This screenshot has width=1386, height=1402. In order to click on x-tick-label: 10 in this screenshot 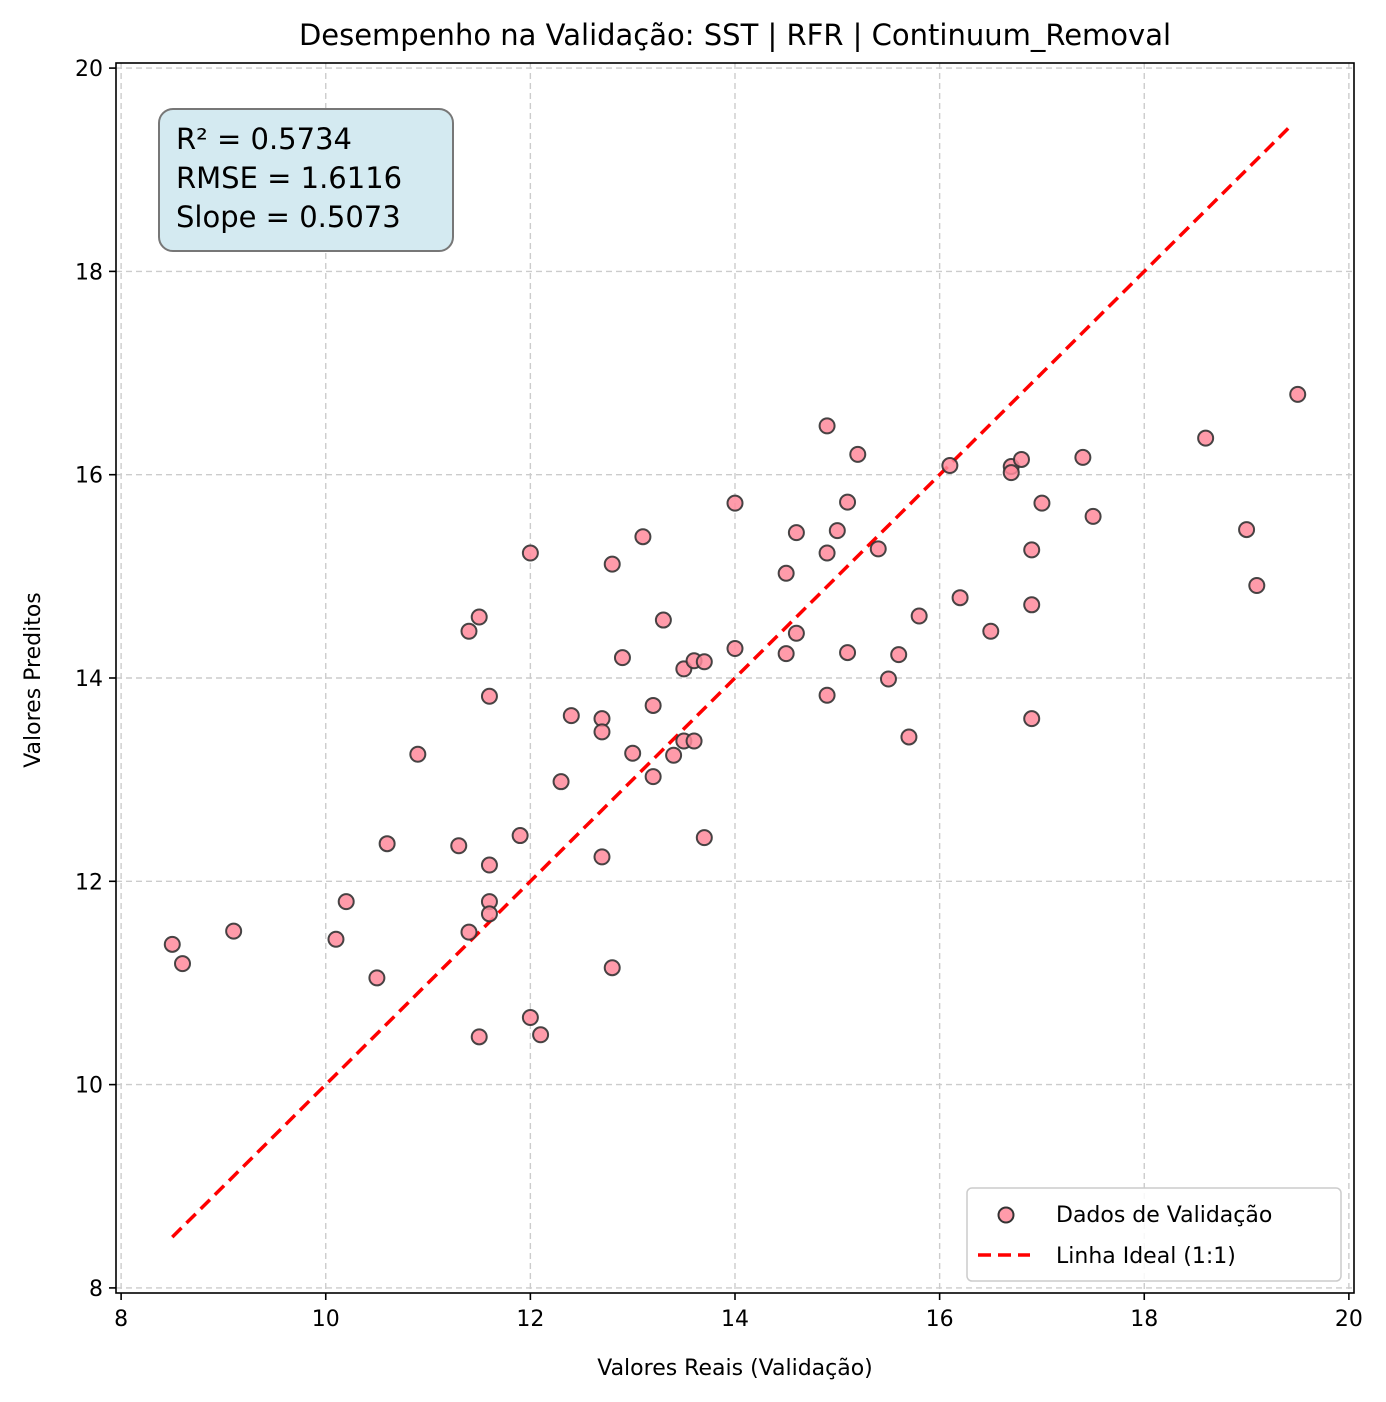, I will do `click(326, 1319)`.